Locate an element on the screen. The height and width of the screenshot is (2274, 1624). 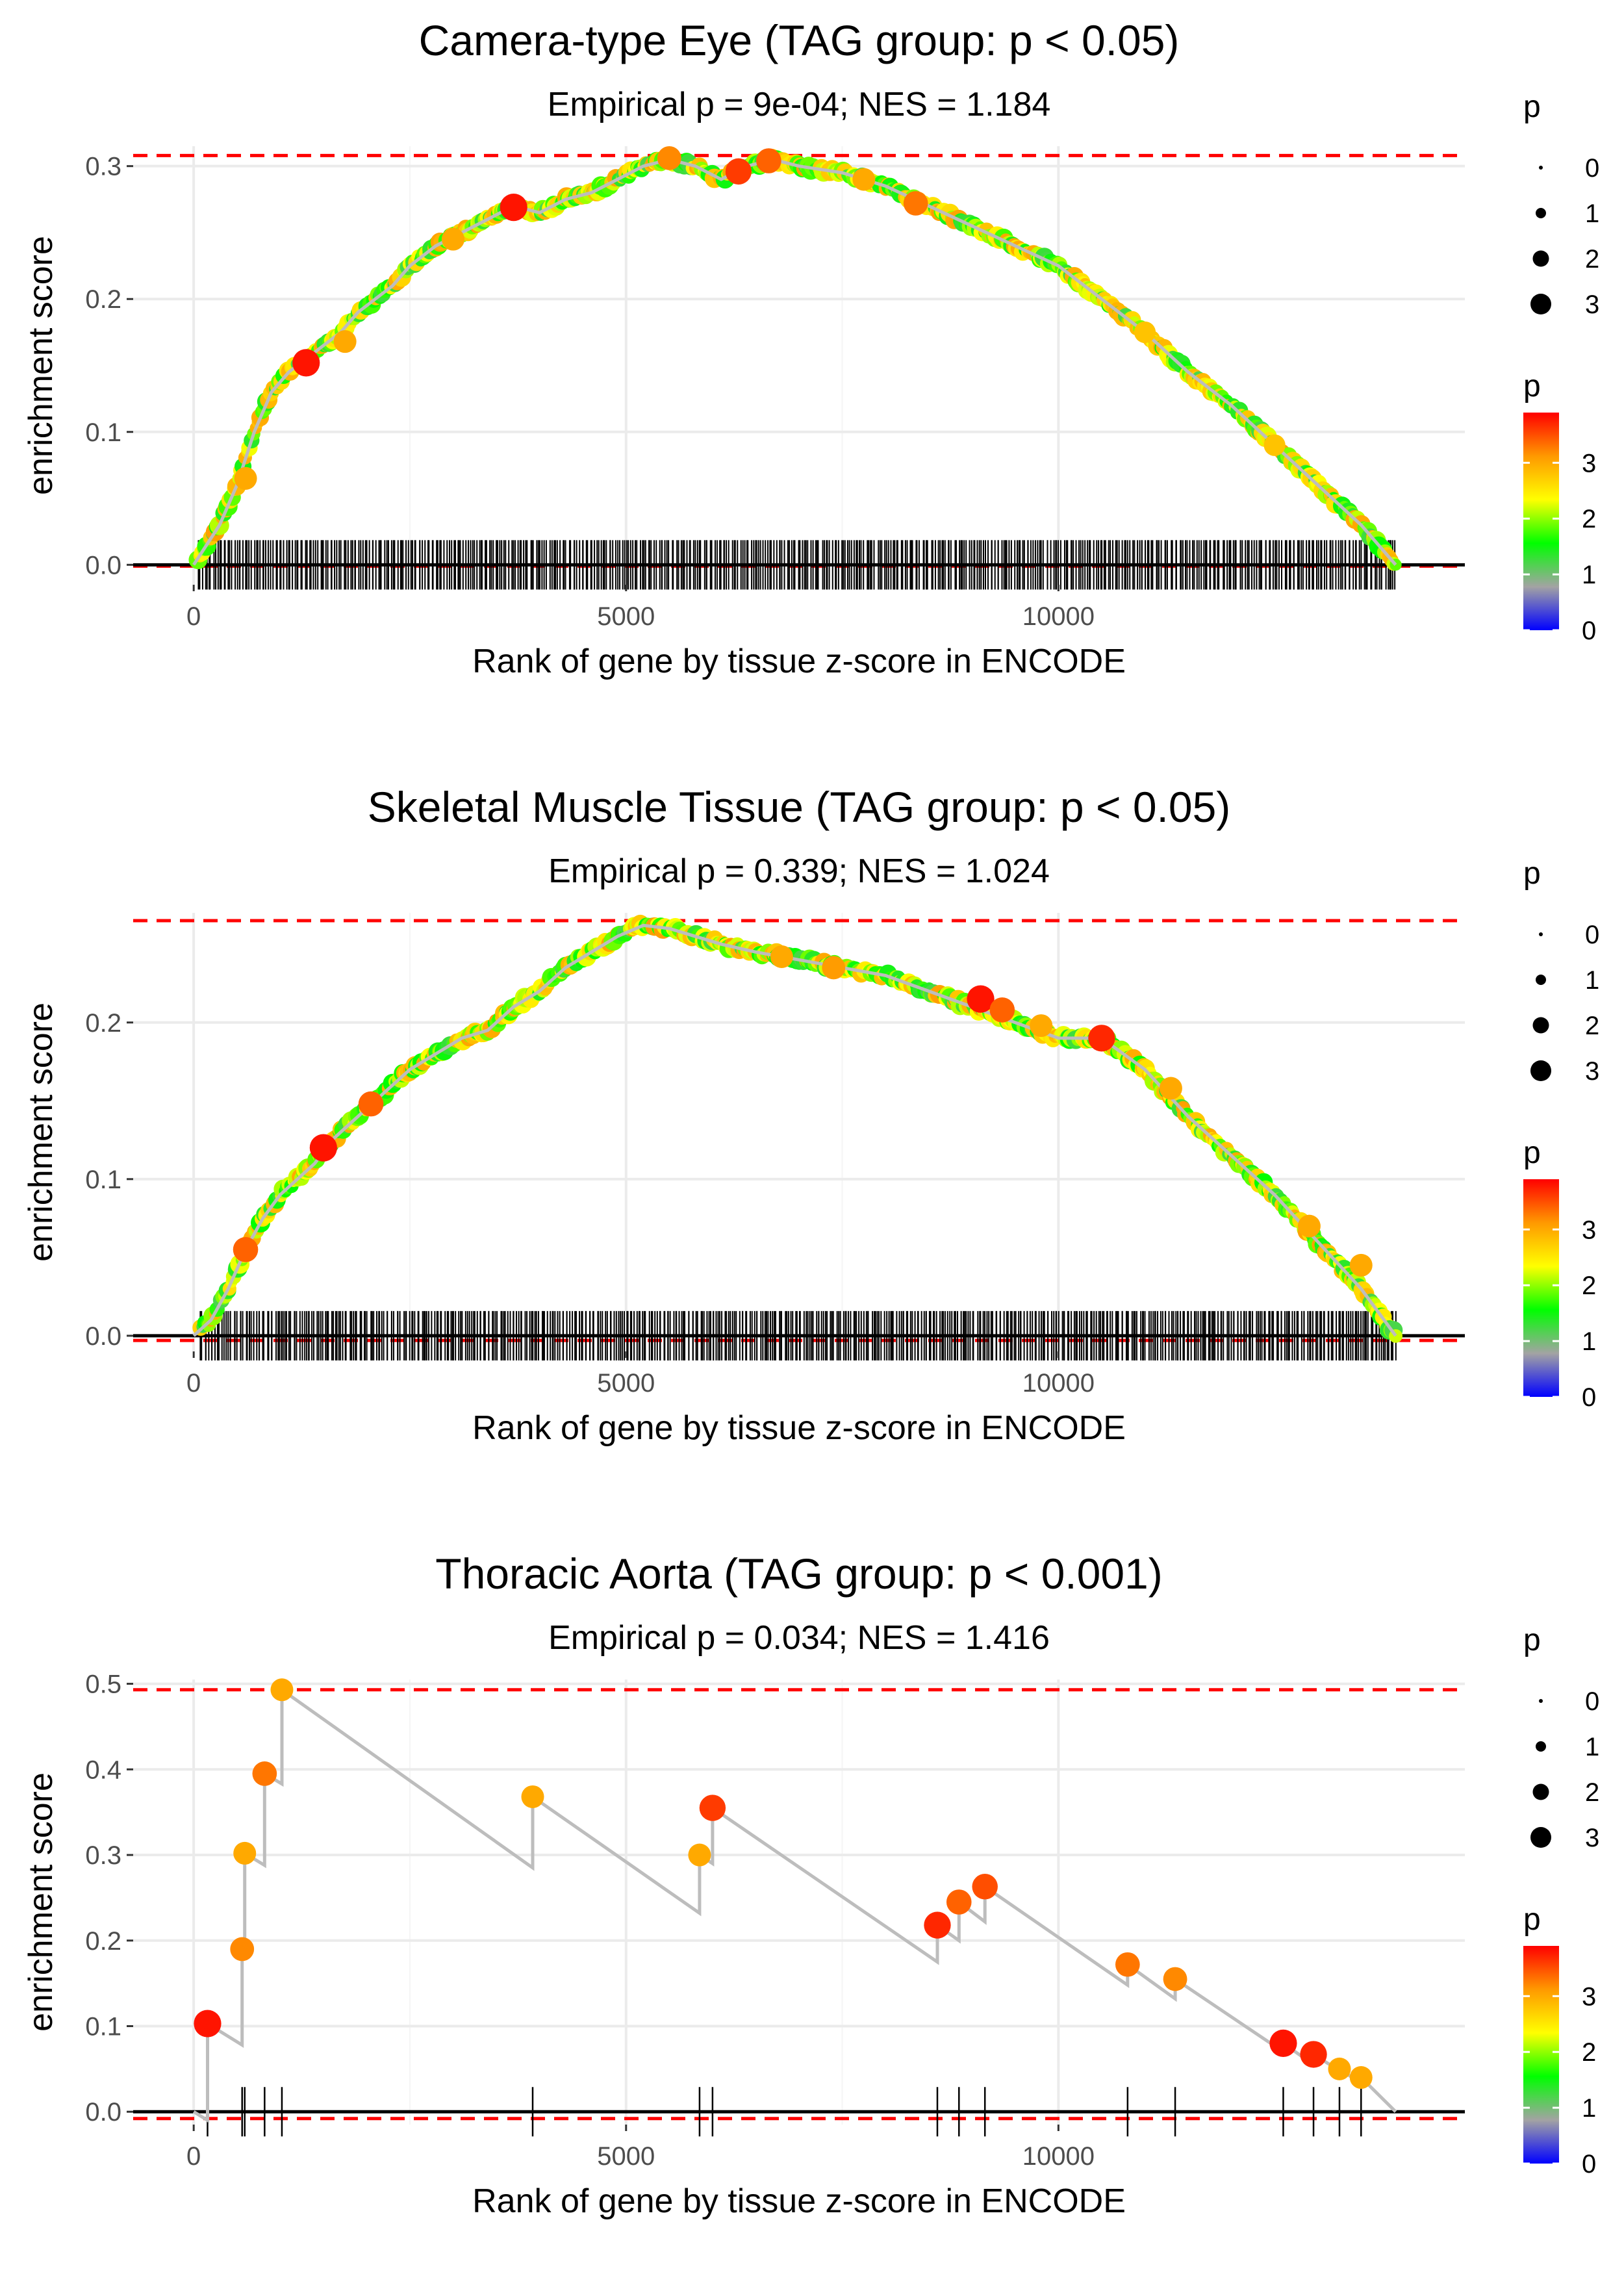
chart-title: Thoracic Aorta (TAG group: p < 0.001) is located at coordinates (799, 1574).